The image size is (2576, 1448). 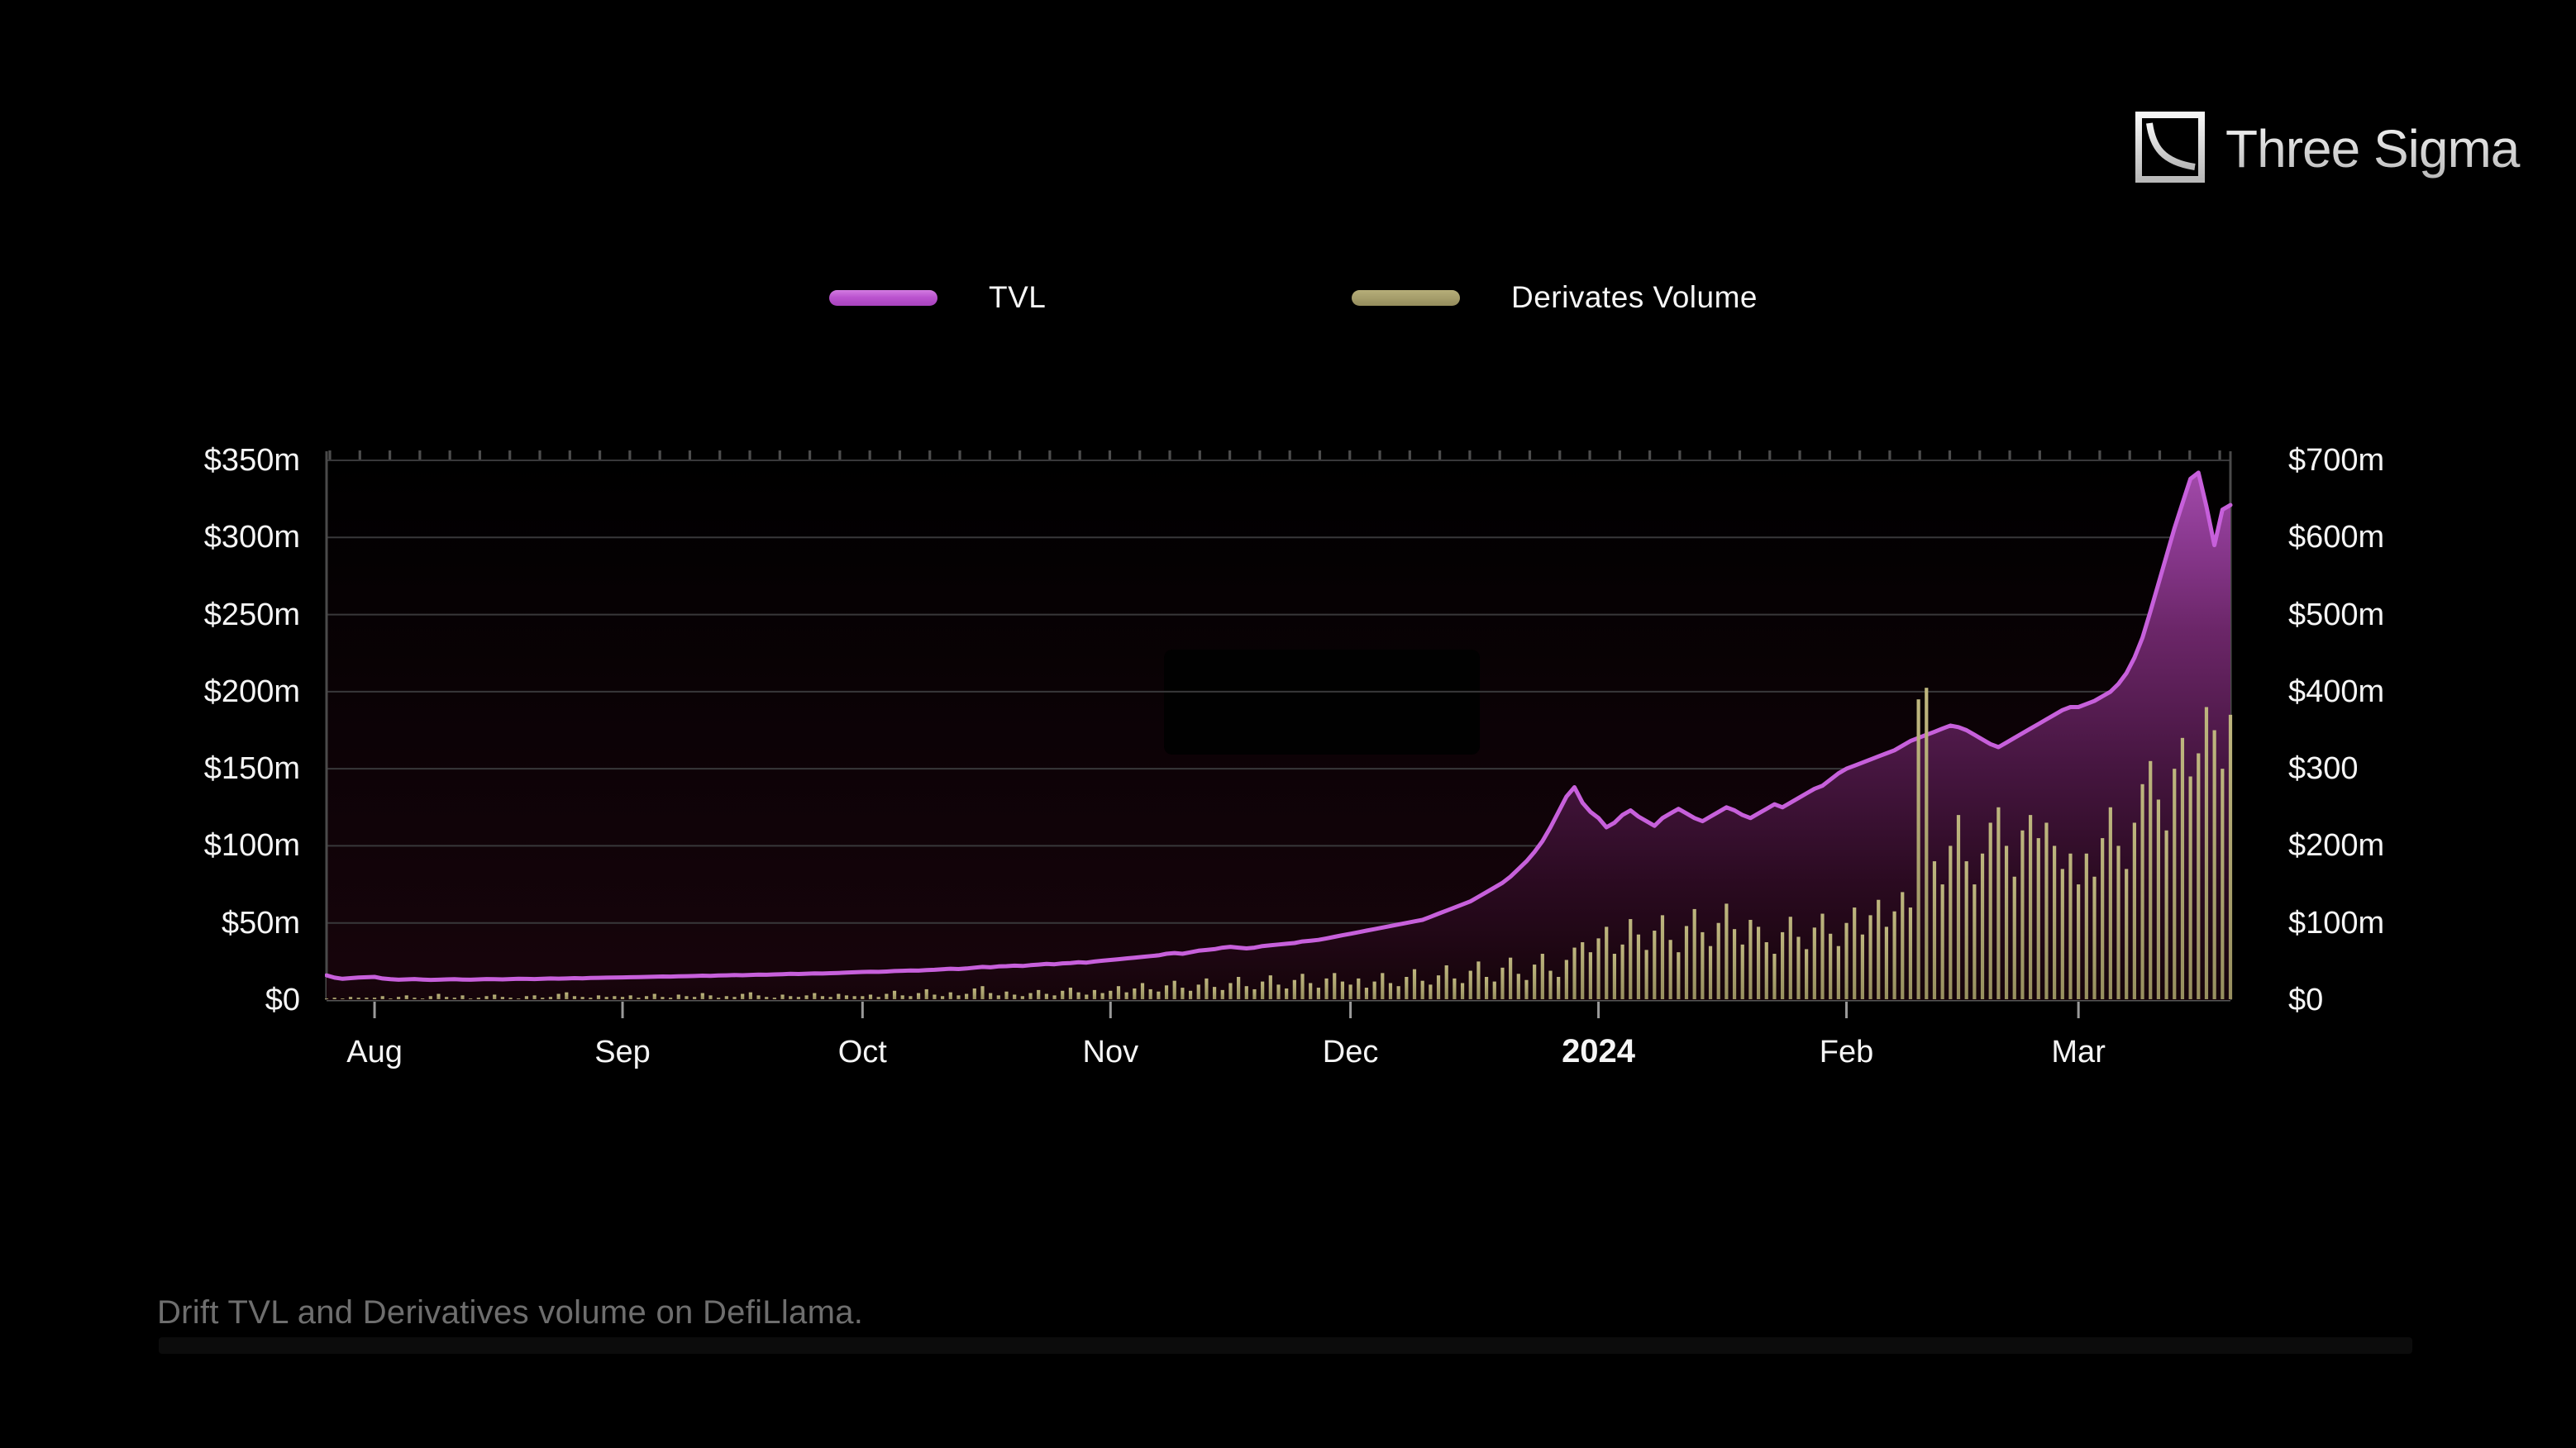 What do you see at coordinates (883, 297) in the screenshot?
I see `tvl-legend-swatch` at bounding box center [883, 297].